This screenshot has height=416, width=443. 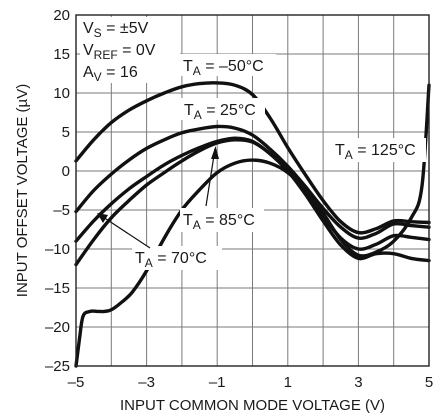 I want to click on y-tick-label: –25, so click(x=57, y=366).